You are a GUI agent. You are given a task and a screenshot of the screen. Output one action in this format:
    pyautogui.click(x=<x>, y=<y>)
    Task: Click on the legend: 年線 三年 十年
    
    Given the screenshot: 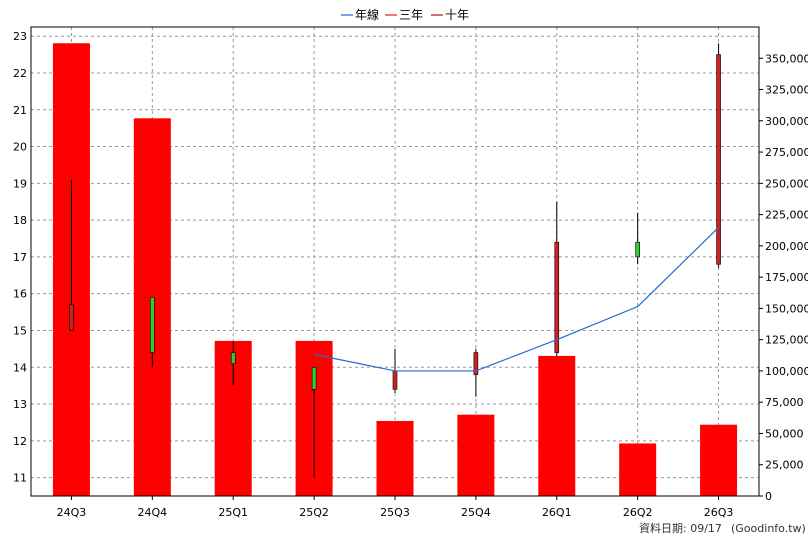 What is the action you would take?
    pyautogui.click(x=405, y=14)
    